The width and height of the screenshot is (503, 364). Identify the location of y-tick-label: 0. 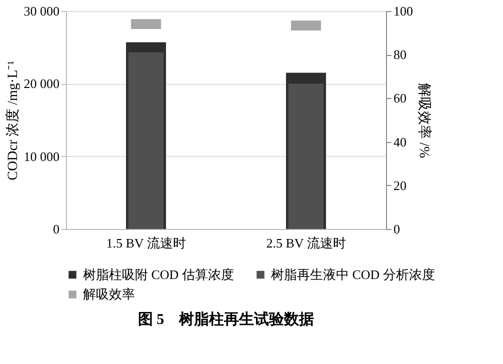
(56, 229).